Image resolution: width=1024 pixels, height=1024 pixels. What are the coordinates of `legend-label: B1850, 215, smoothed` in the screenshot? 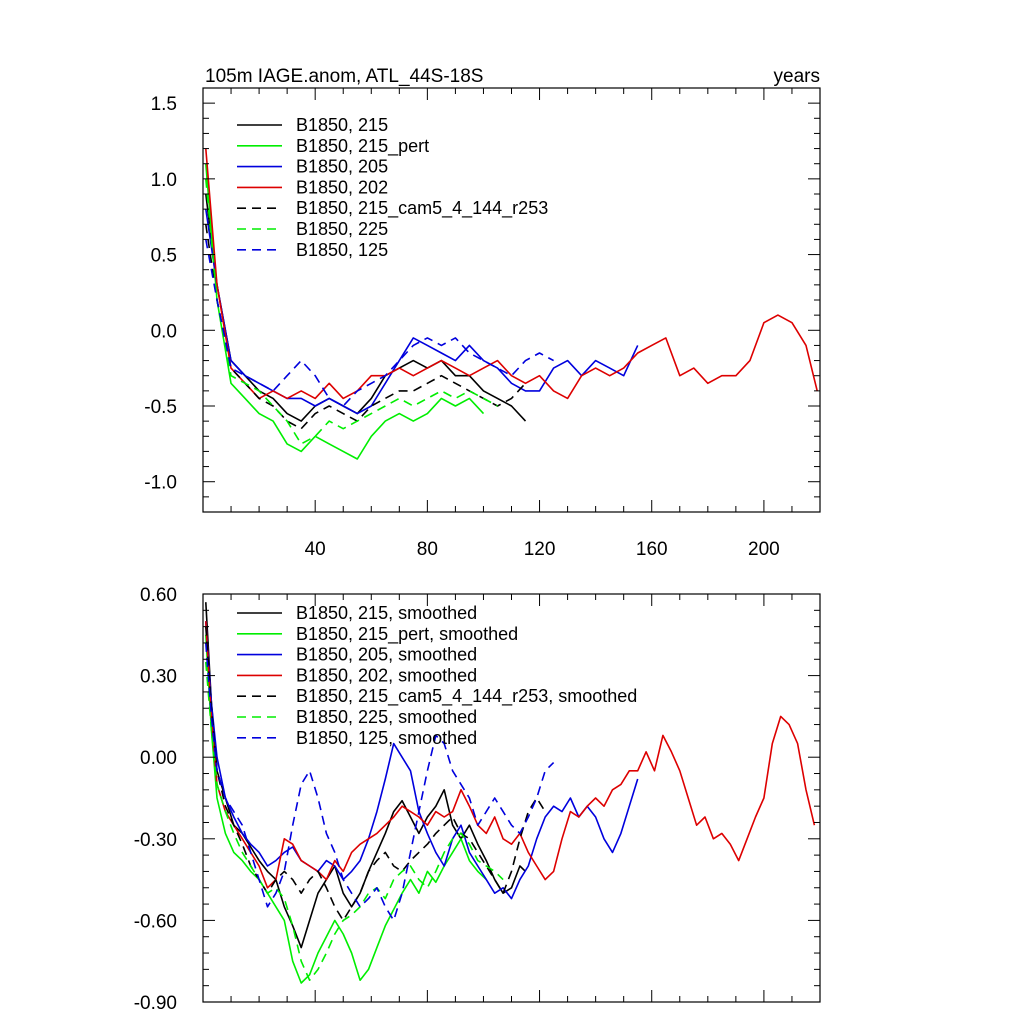 It's located at (386, 613).